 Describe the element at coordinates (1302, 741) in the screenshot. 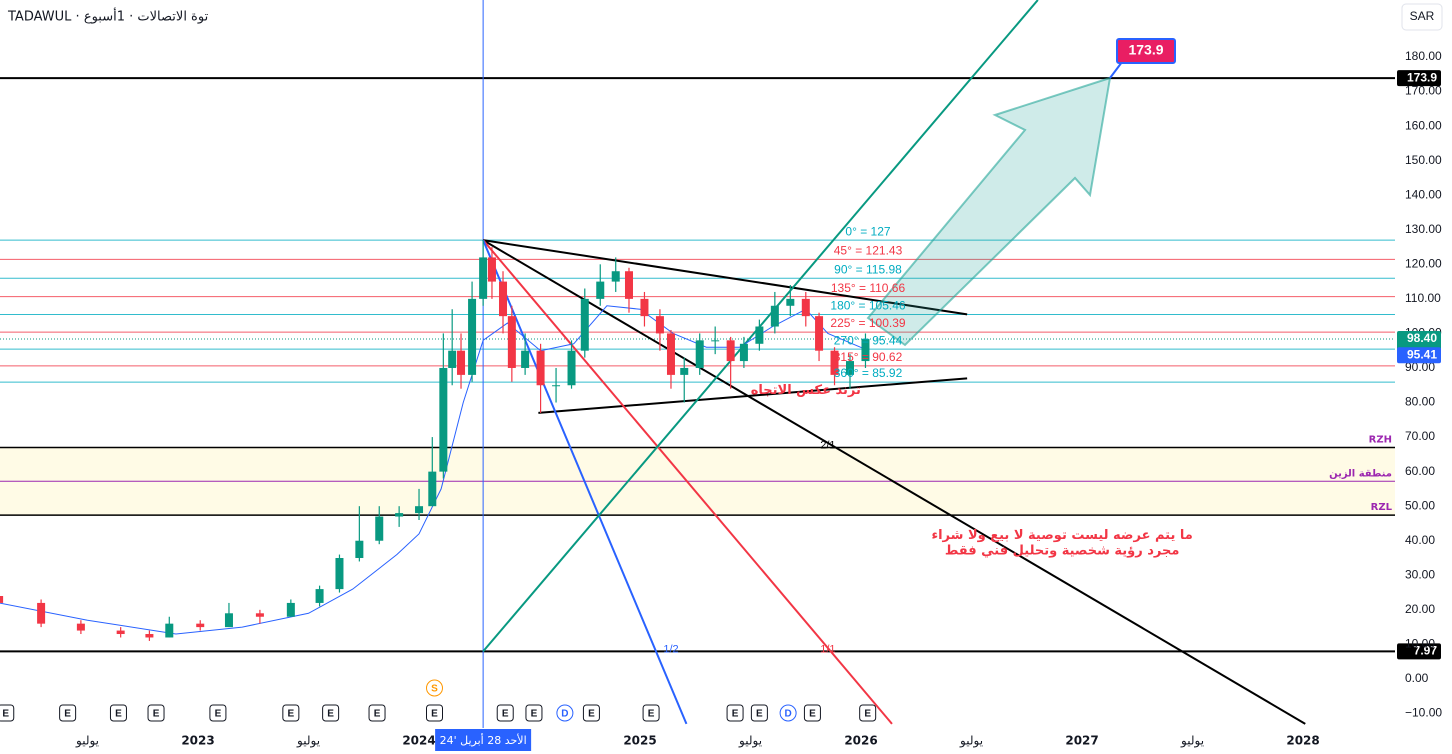

I see `x-tick-label: 2028` at that location.